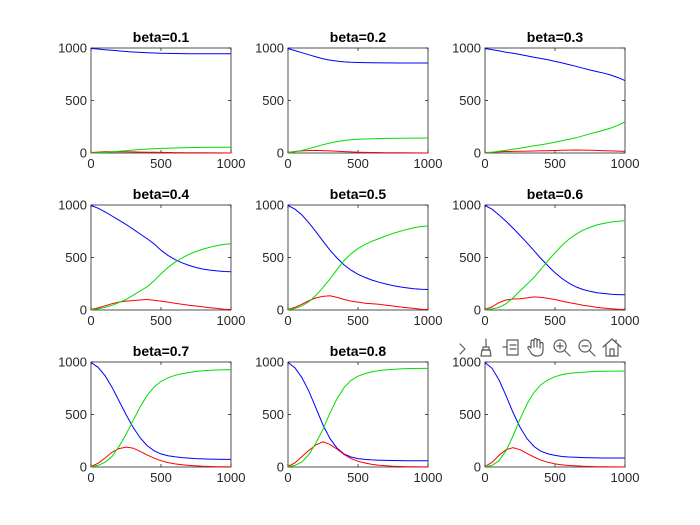 This screenshot has width=700, height=525. I want to click on subplot-title: beta=0.1, so click(161, 37).